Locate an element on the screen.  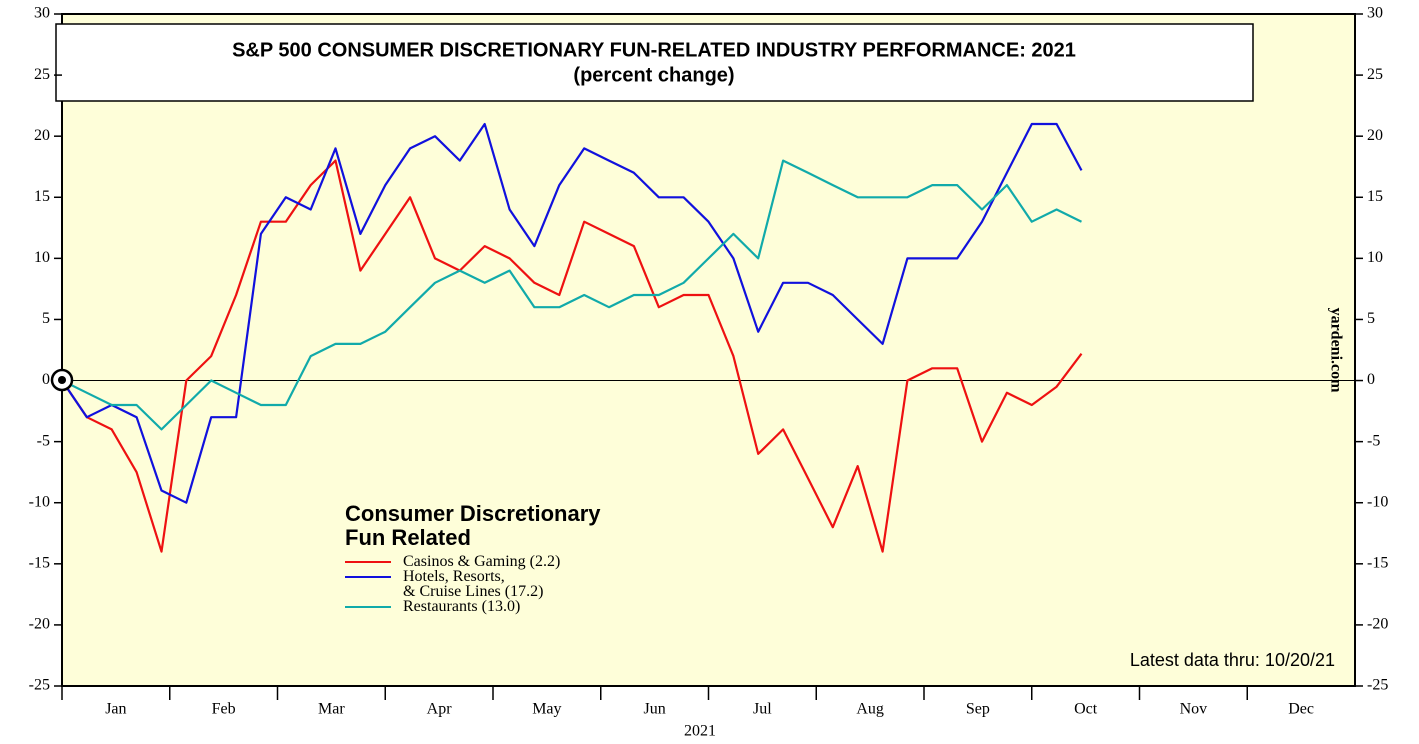
legend-entry: Restaurants (13.0) is located at coordinates (473, 606).